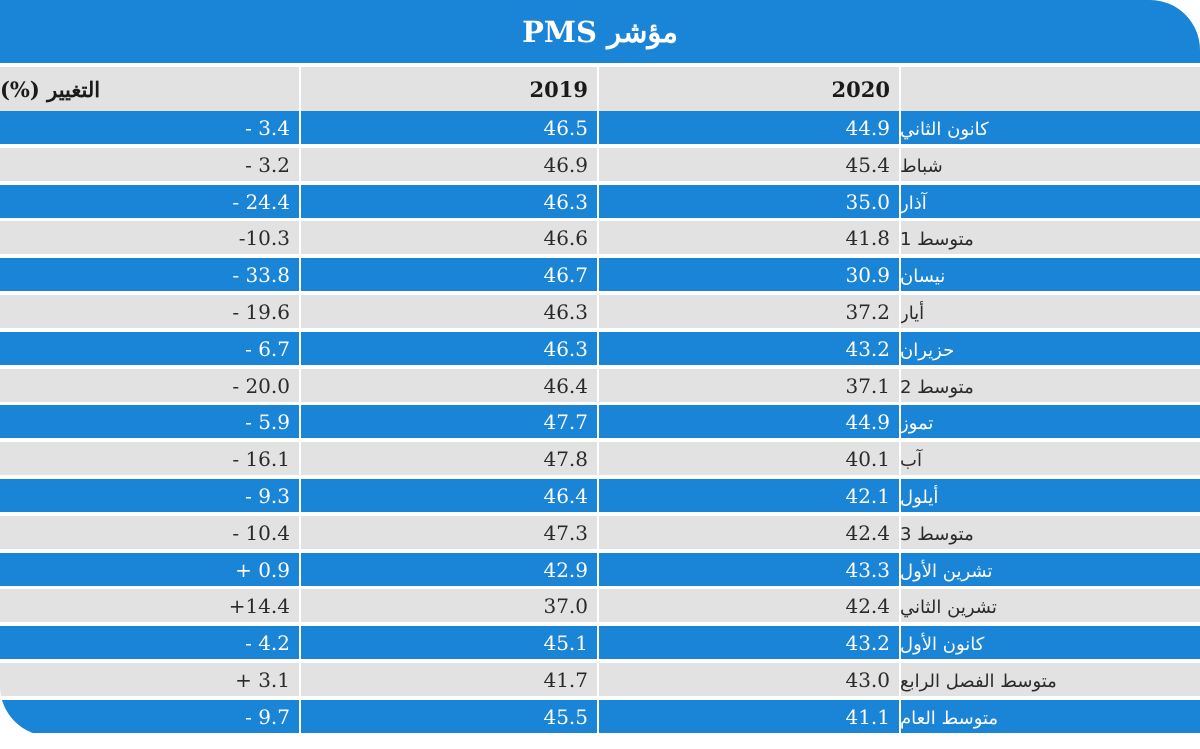 This screenshot has width=1200, height=749. Describe the element at coordinates (1050, 89) in the screenshot. I see `header-month` at that location.